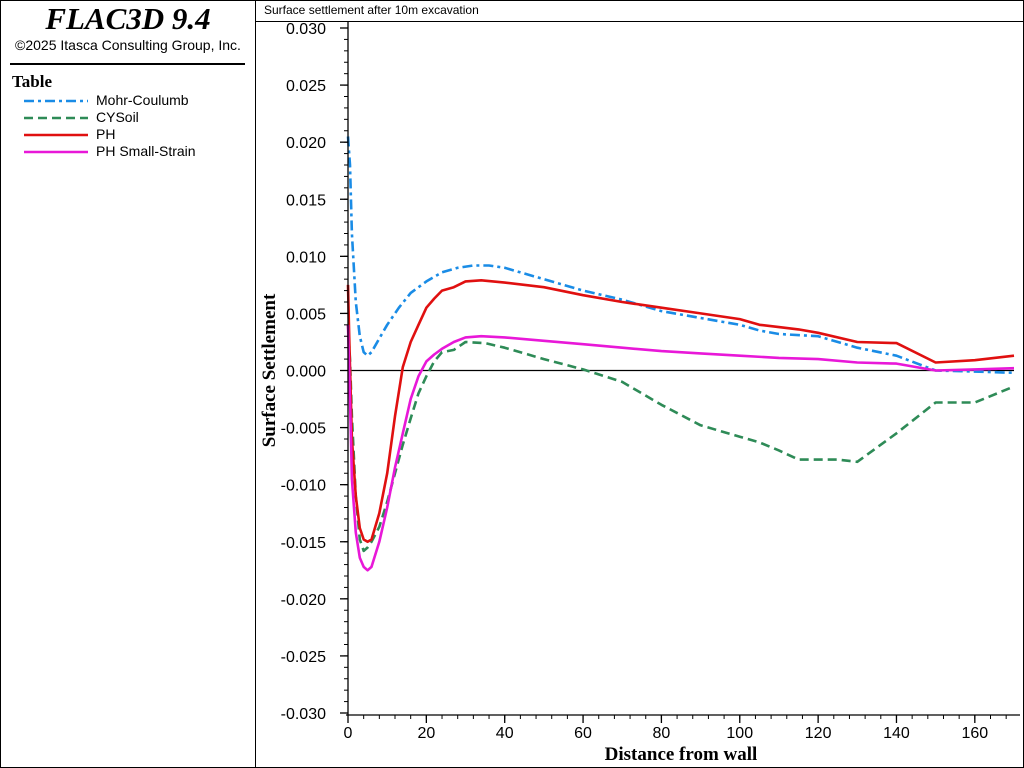 The image size is (1024, 768). What do you see at coordinates (269, 370) in the screenshot?
I see `y-axis-title: Surface Settlement` at bounding box center [269, 370].